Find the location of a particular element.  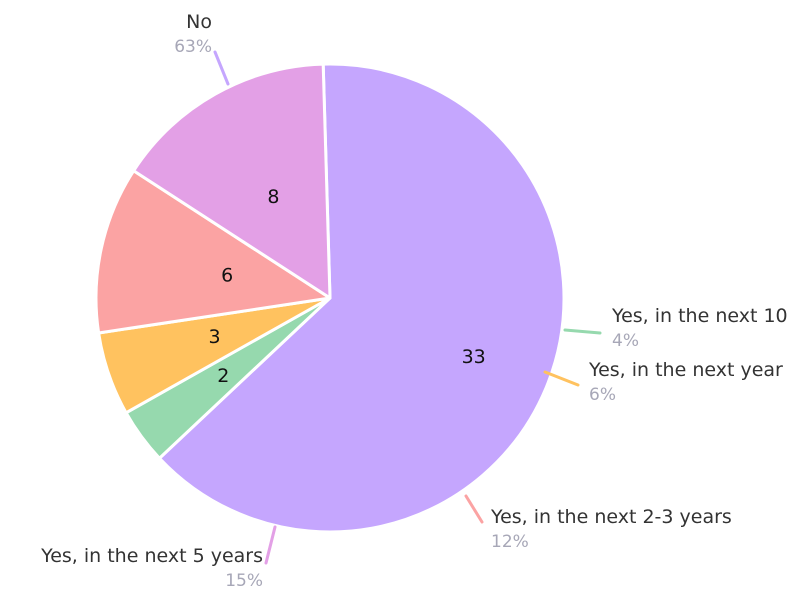

count-label-yes-in-the-next-2-3-years: 6 is located at coordinates (227, 275).